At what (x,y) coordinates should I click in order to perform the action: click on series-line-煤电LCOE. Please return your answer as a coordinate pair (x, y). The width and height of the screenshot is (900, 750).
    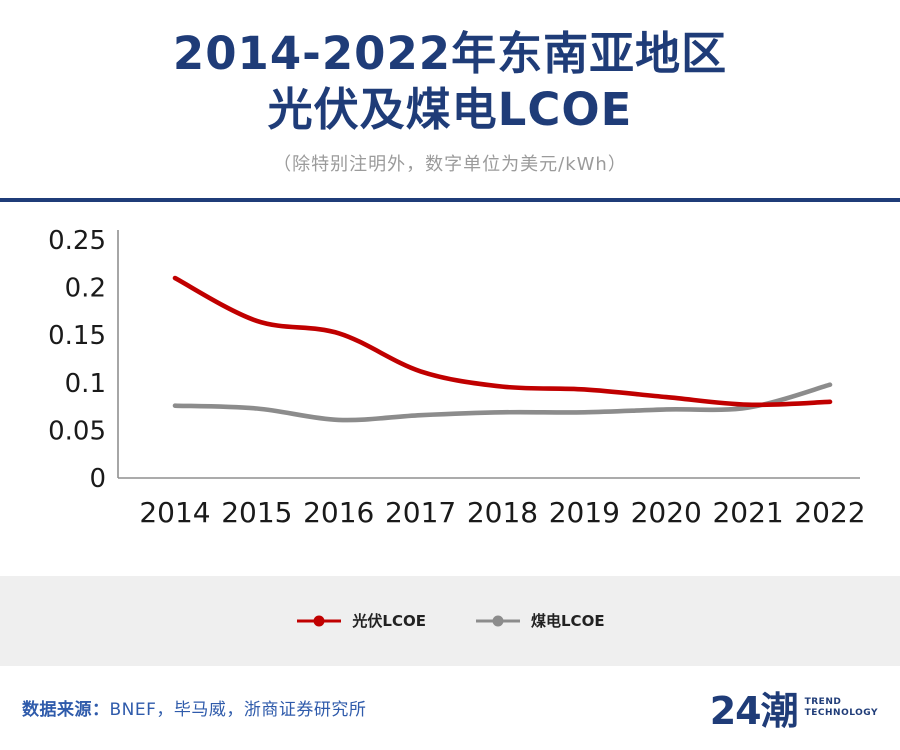
    Looking at the image, I should click on (502, 401).